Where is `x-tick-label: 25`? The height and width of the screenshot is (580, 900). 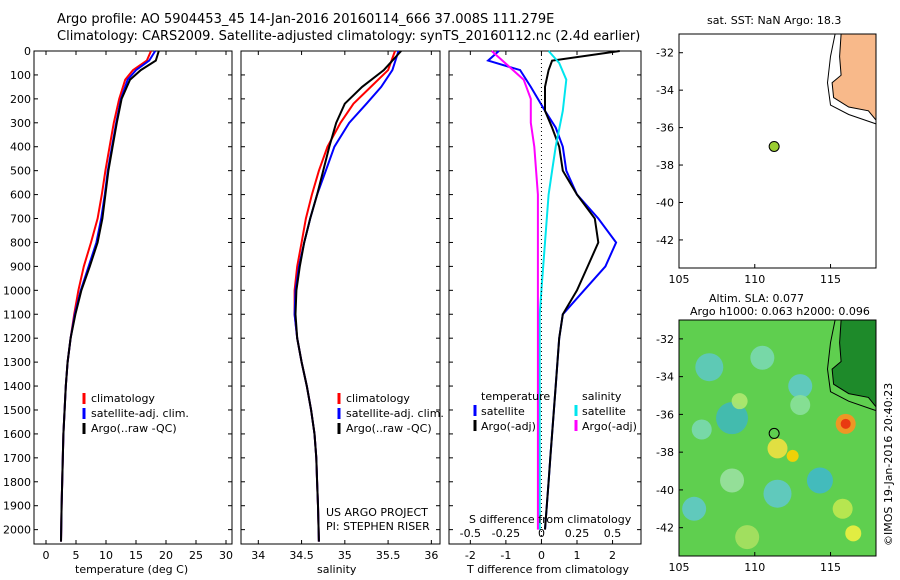
x-tick-label: 25 is located at coordinates (196, 555).